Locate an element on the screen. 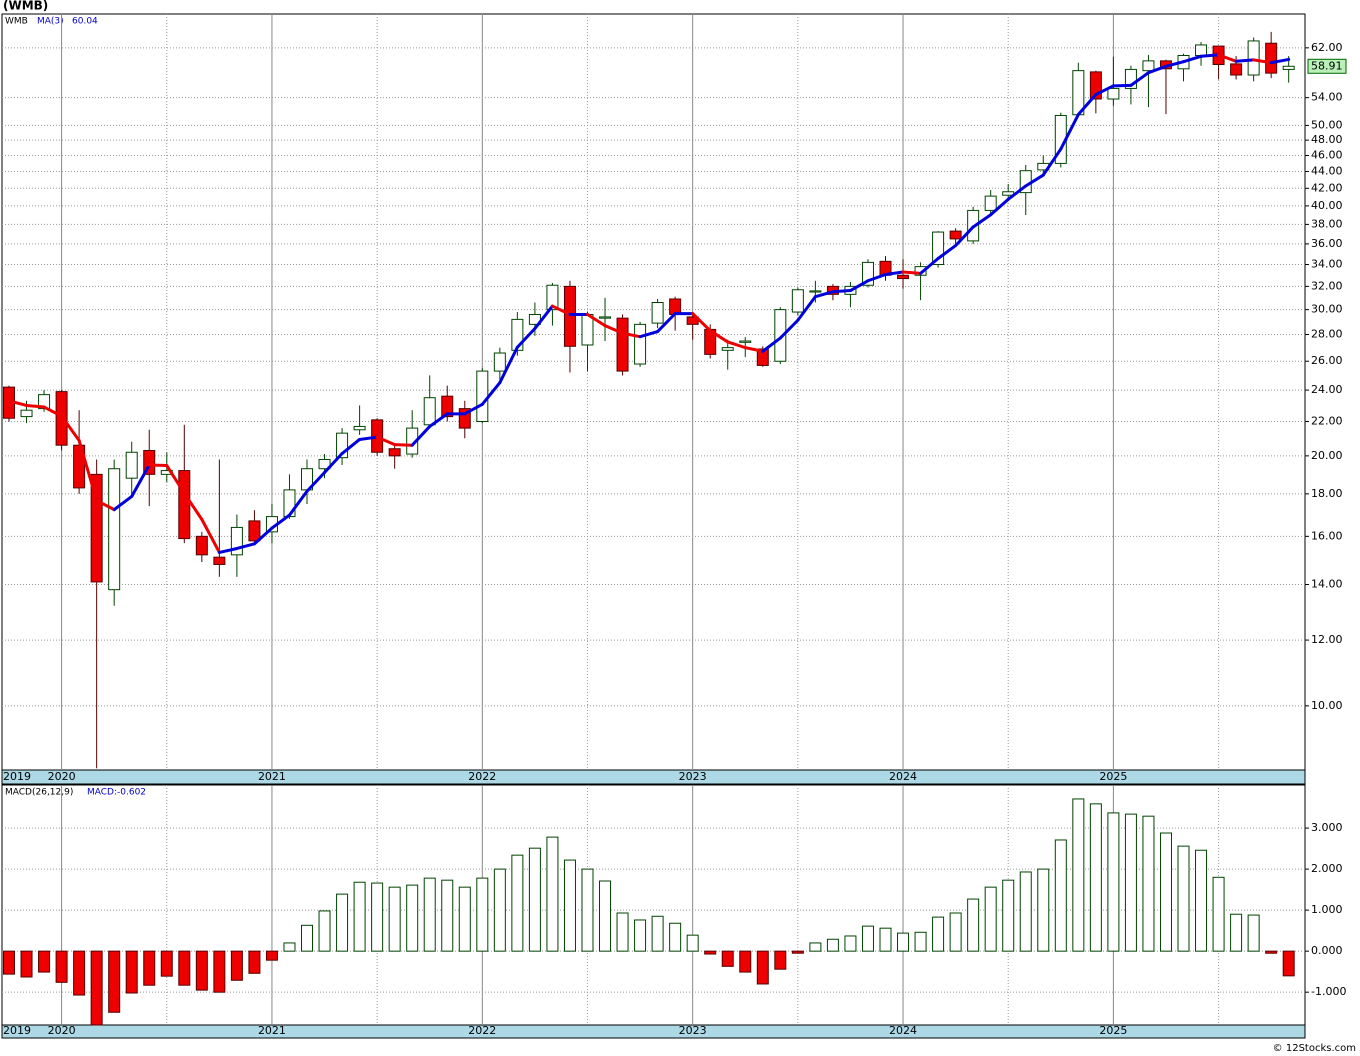 The image size is (1360, 1056). x-tick-label: 2019 is located at coordinates (17, 776).